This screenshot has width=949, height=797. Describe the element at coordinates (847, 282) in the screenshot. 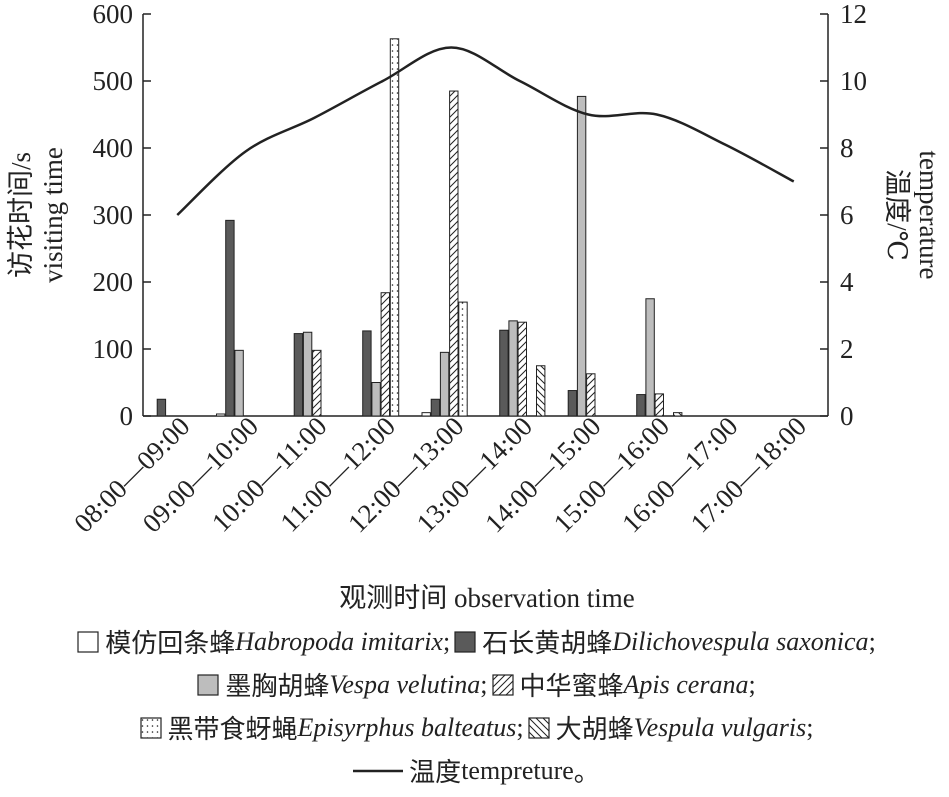

I see `y2-tick-label: 4` at that location.